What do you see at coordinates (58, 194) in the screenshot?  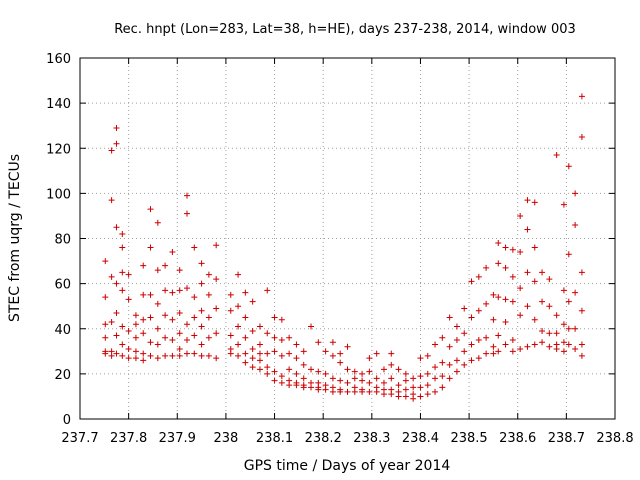 I see `y-tick-label: 100` at bounding box center [58, 194].